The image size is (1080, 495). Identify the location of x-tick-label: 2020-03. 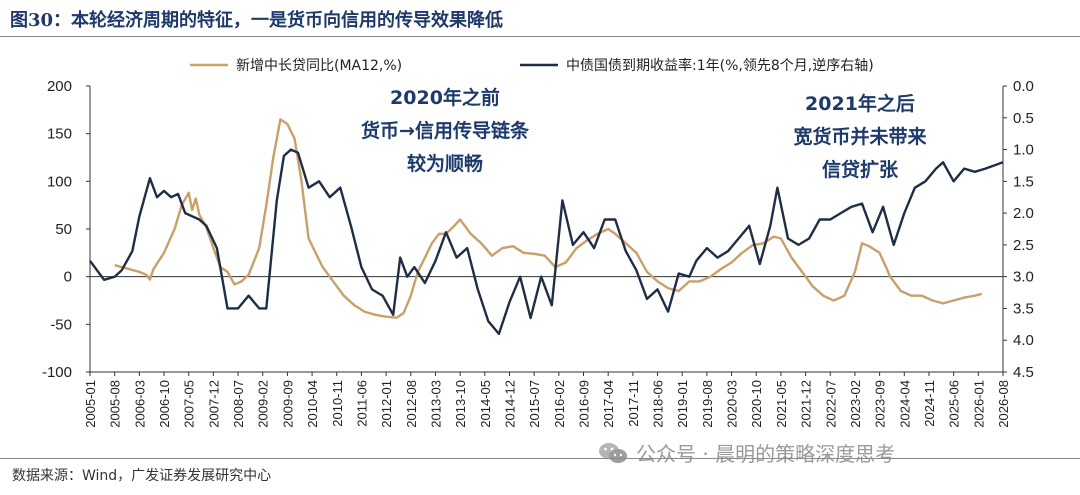
(732, 404).